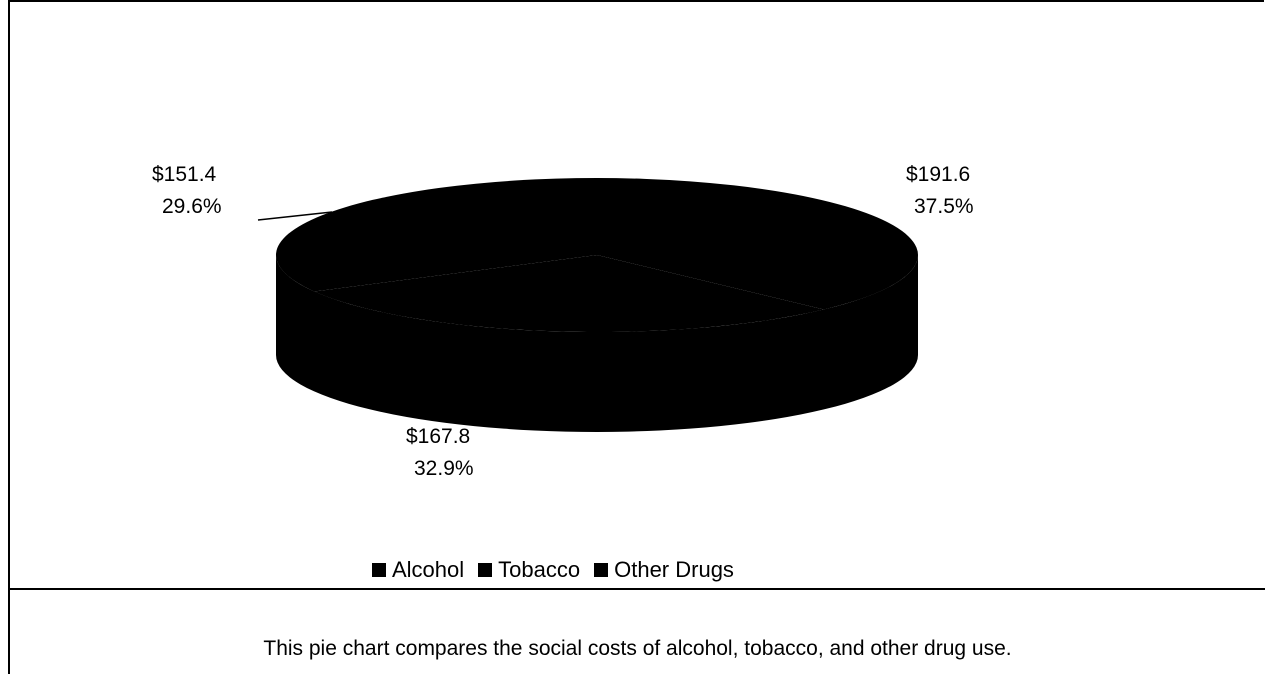  Describe the element at coordinates (192, 206) in the screenshot. I see `data-label-percent-tobacco: 29.6%` at that location.